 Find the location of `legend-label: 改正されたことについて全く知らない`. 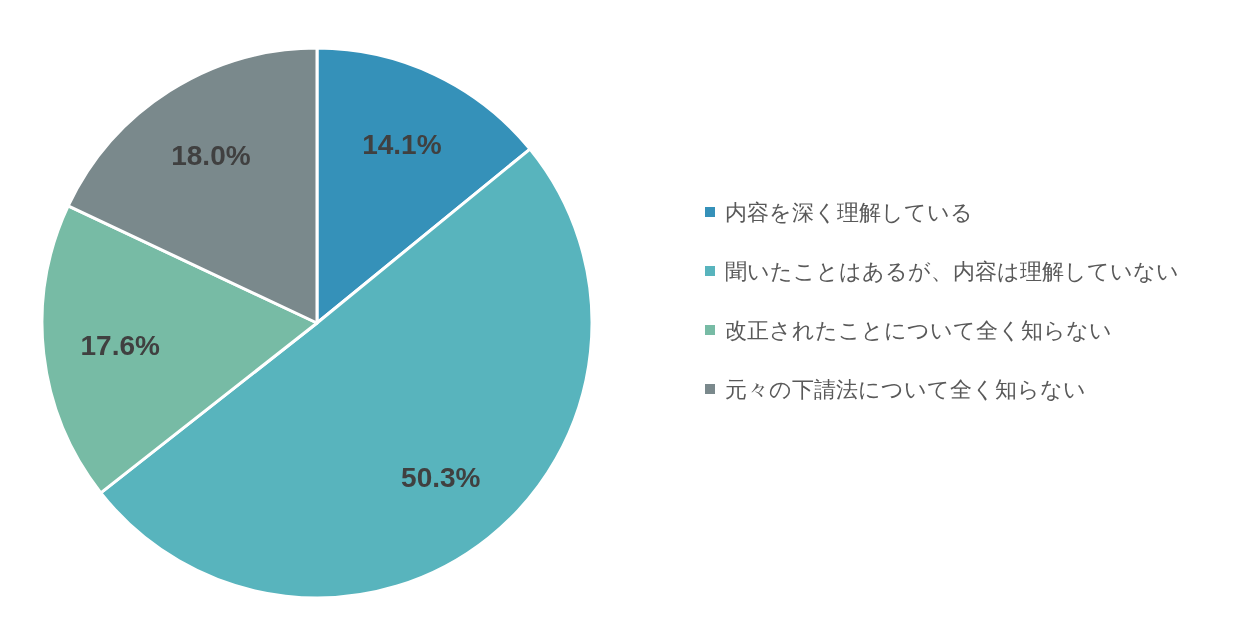

legend-label: 改正されたことについて全く知らない is located at coordinates (918, 330).